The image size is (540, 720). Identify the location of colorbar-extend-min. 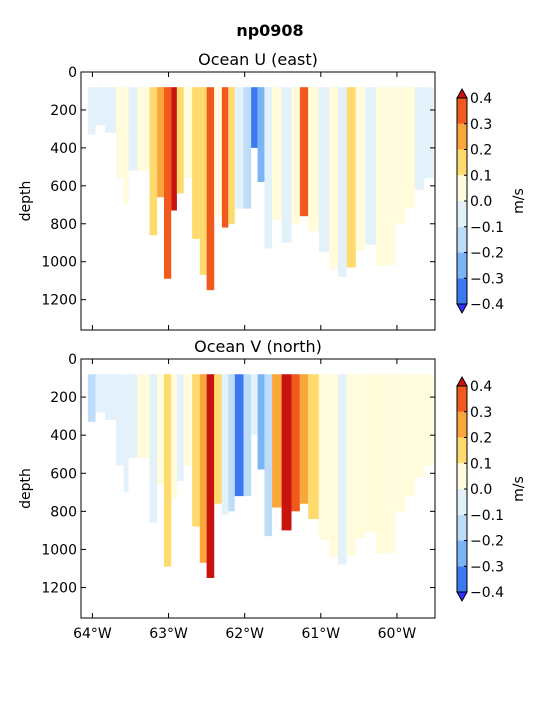
(462, 309).